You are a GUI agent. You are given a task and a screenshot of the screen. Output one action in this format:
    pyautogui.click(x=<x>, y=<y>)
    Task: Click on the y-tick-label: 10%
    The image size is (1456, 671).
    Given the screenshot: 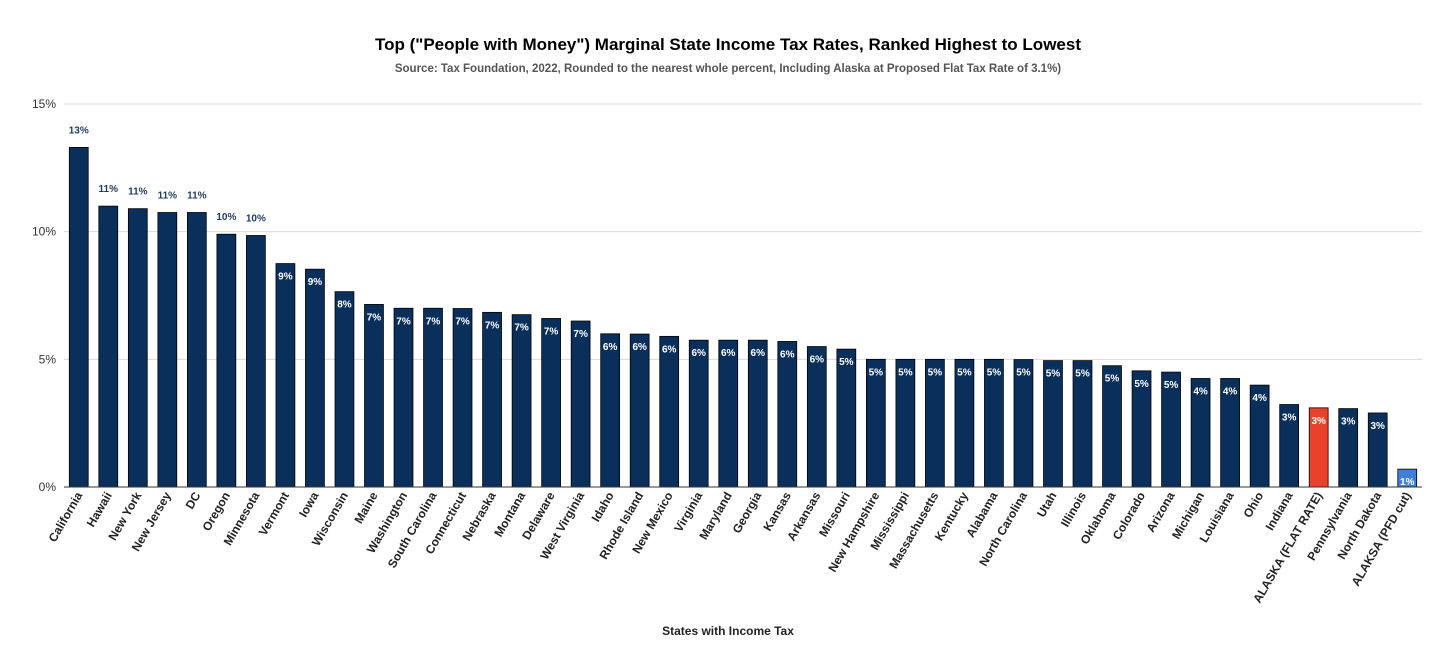 What is the action you would take?
    pyautogui.click(x=44, y=232)
    